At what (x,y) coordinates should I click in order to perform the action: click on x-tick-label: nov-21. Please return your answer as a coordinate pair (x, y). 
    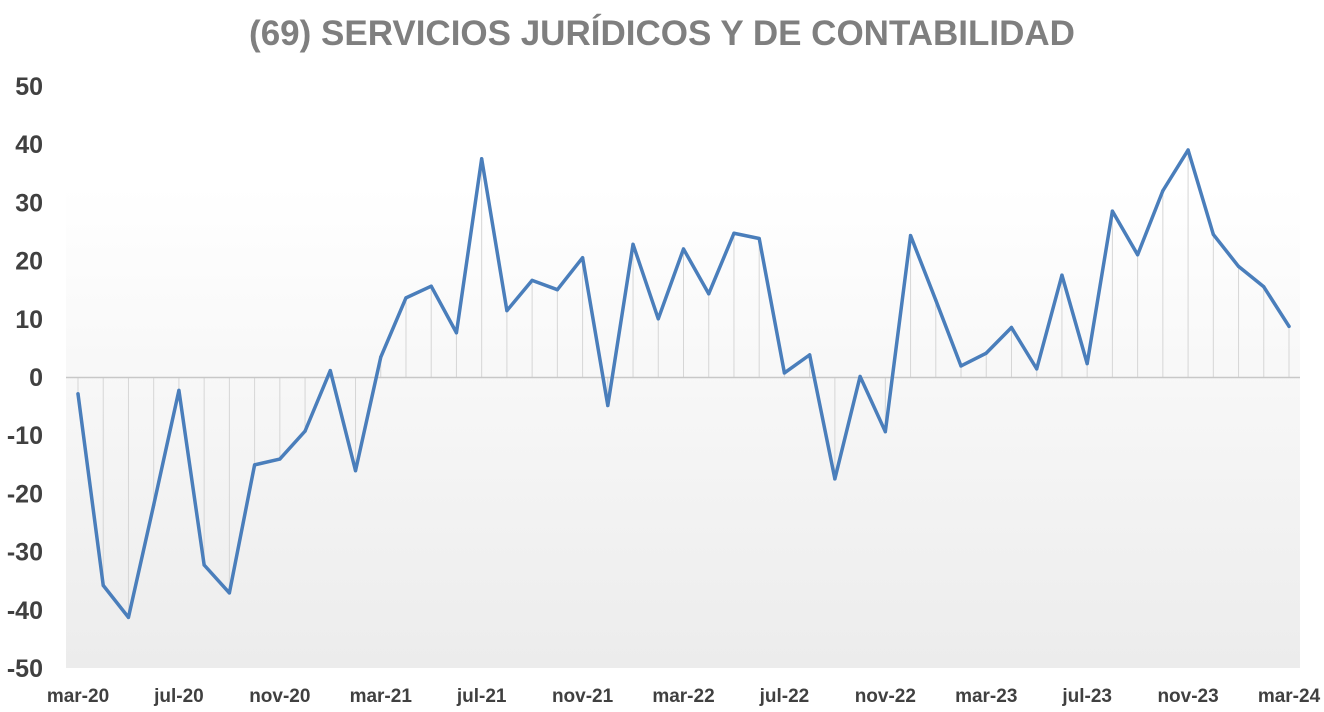
    Looking at the image, I should click on (583, 696).